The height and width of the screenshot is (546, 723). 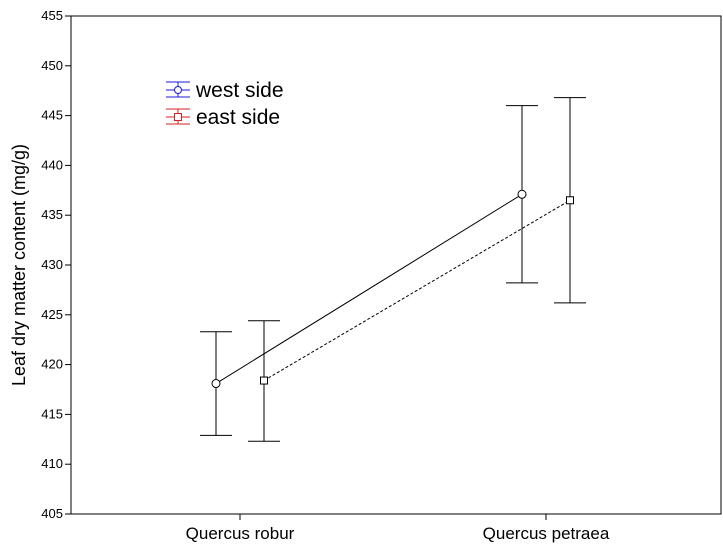 What do you see at coordinates (52, 15) in the screenshot?
I see `y-tick-label: 455` at bounding box center [52, 15].